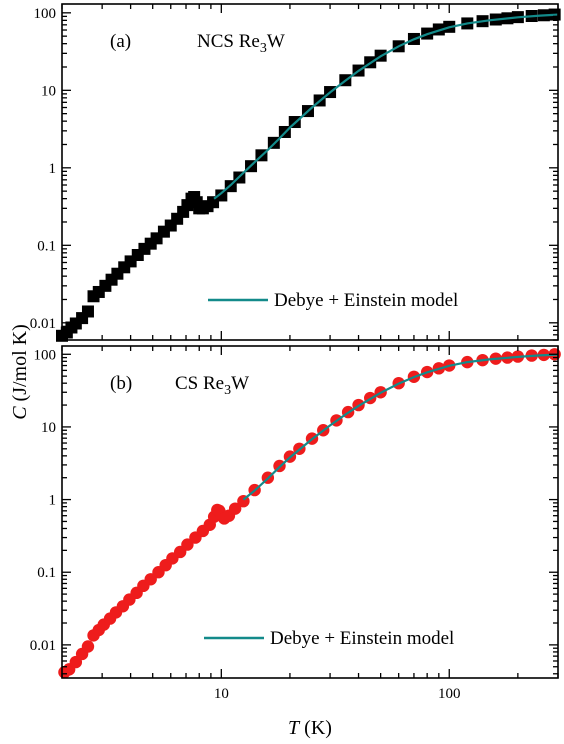  I want to click on x-axis-symbol: T, so click(294, 728).